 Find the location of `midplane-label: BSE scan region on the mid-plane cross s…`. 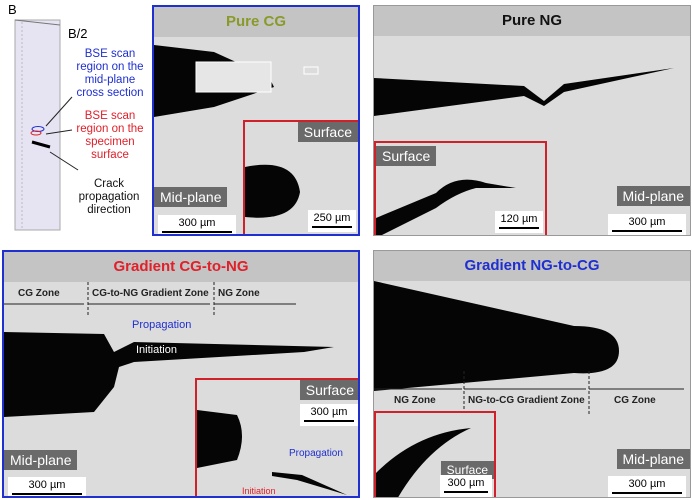

midplane-label: BSE scan region on the mid-plane cross s… is located at coordinates (110, 73).